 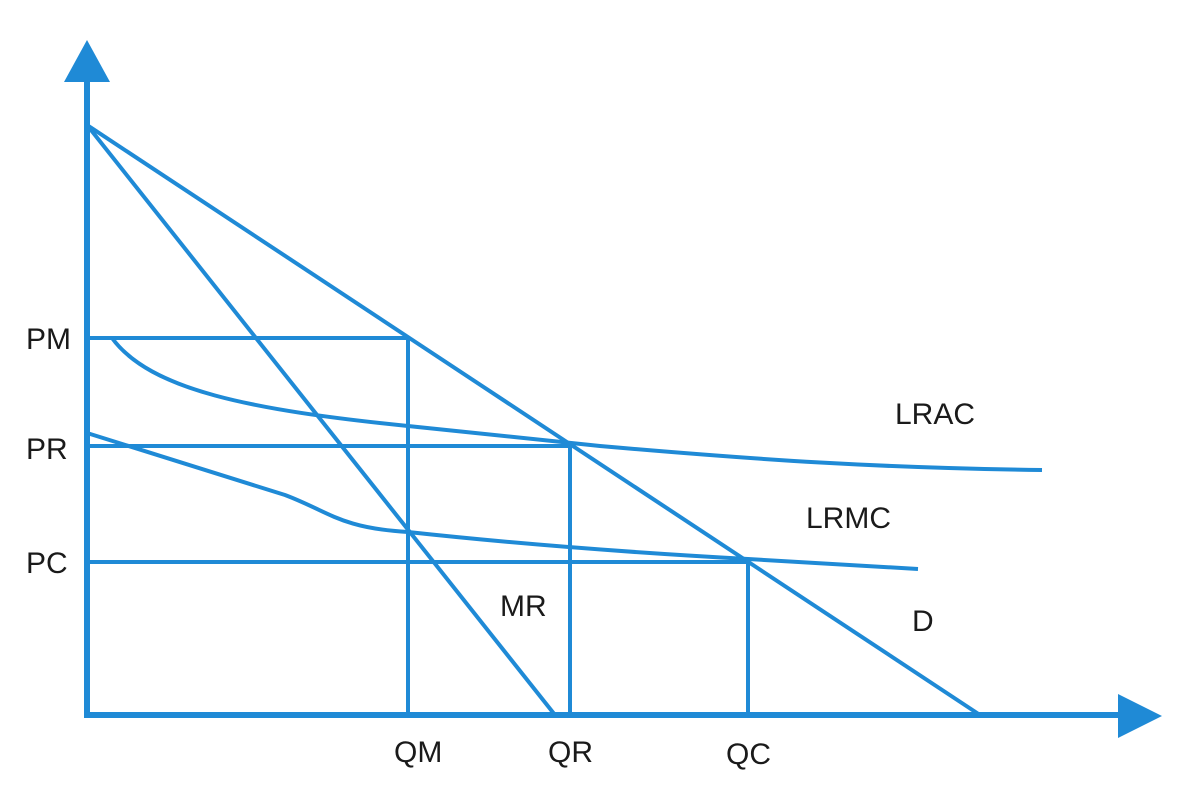 What do you see at coordinates (47, 449) in the screenshot?
I see `pr-label: PR` at bounding box center [47, 449].